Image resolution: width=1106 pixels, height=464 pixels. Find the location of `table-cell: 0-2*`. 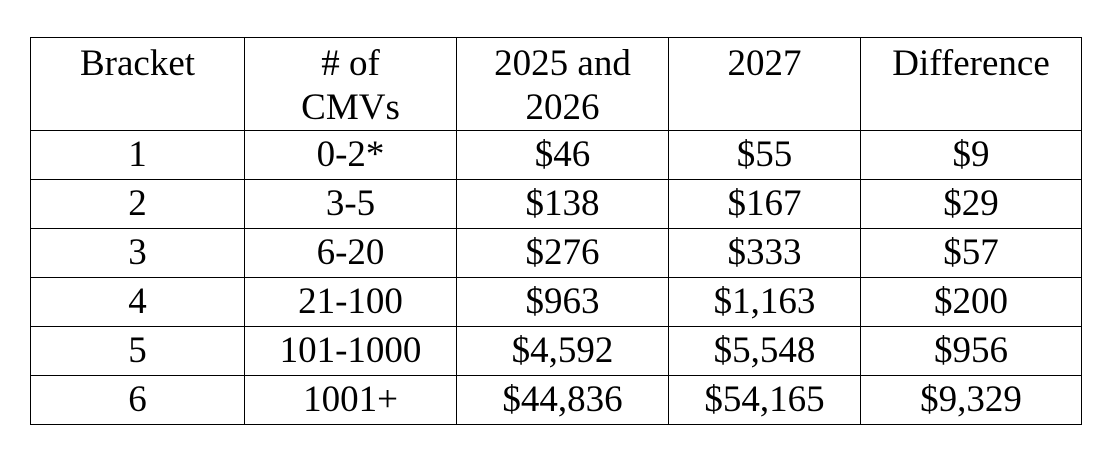

table-cell: 0-2* is located at coordinates (350, 155).